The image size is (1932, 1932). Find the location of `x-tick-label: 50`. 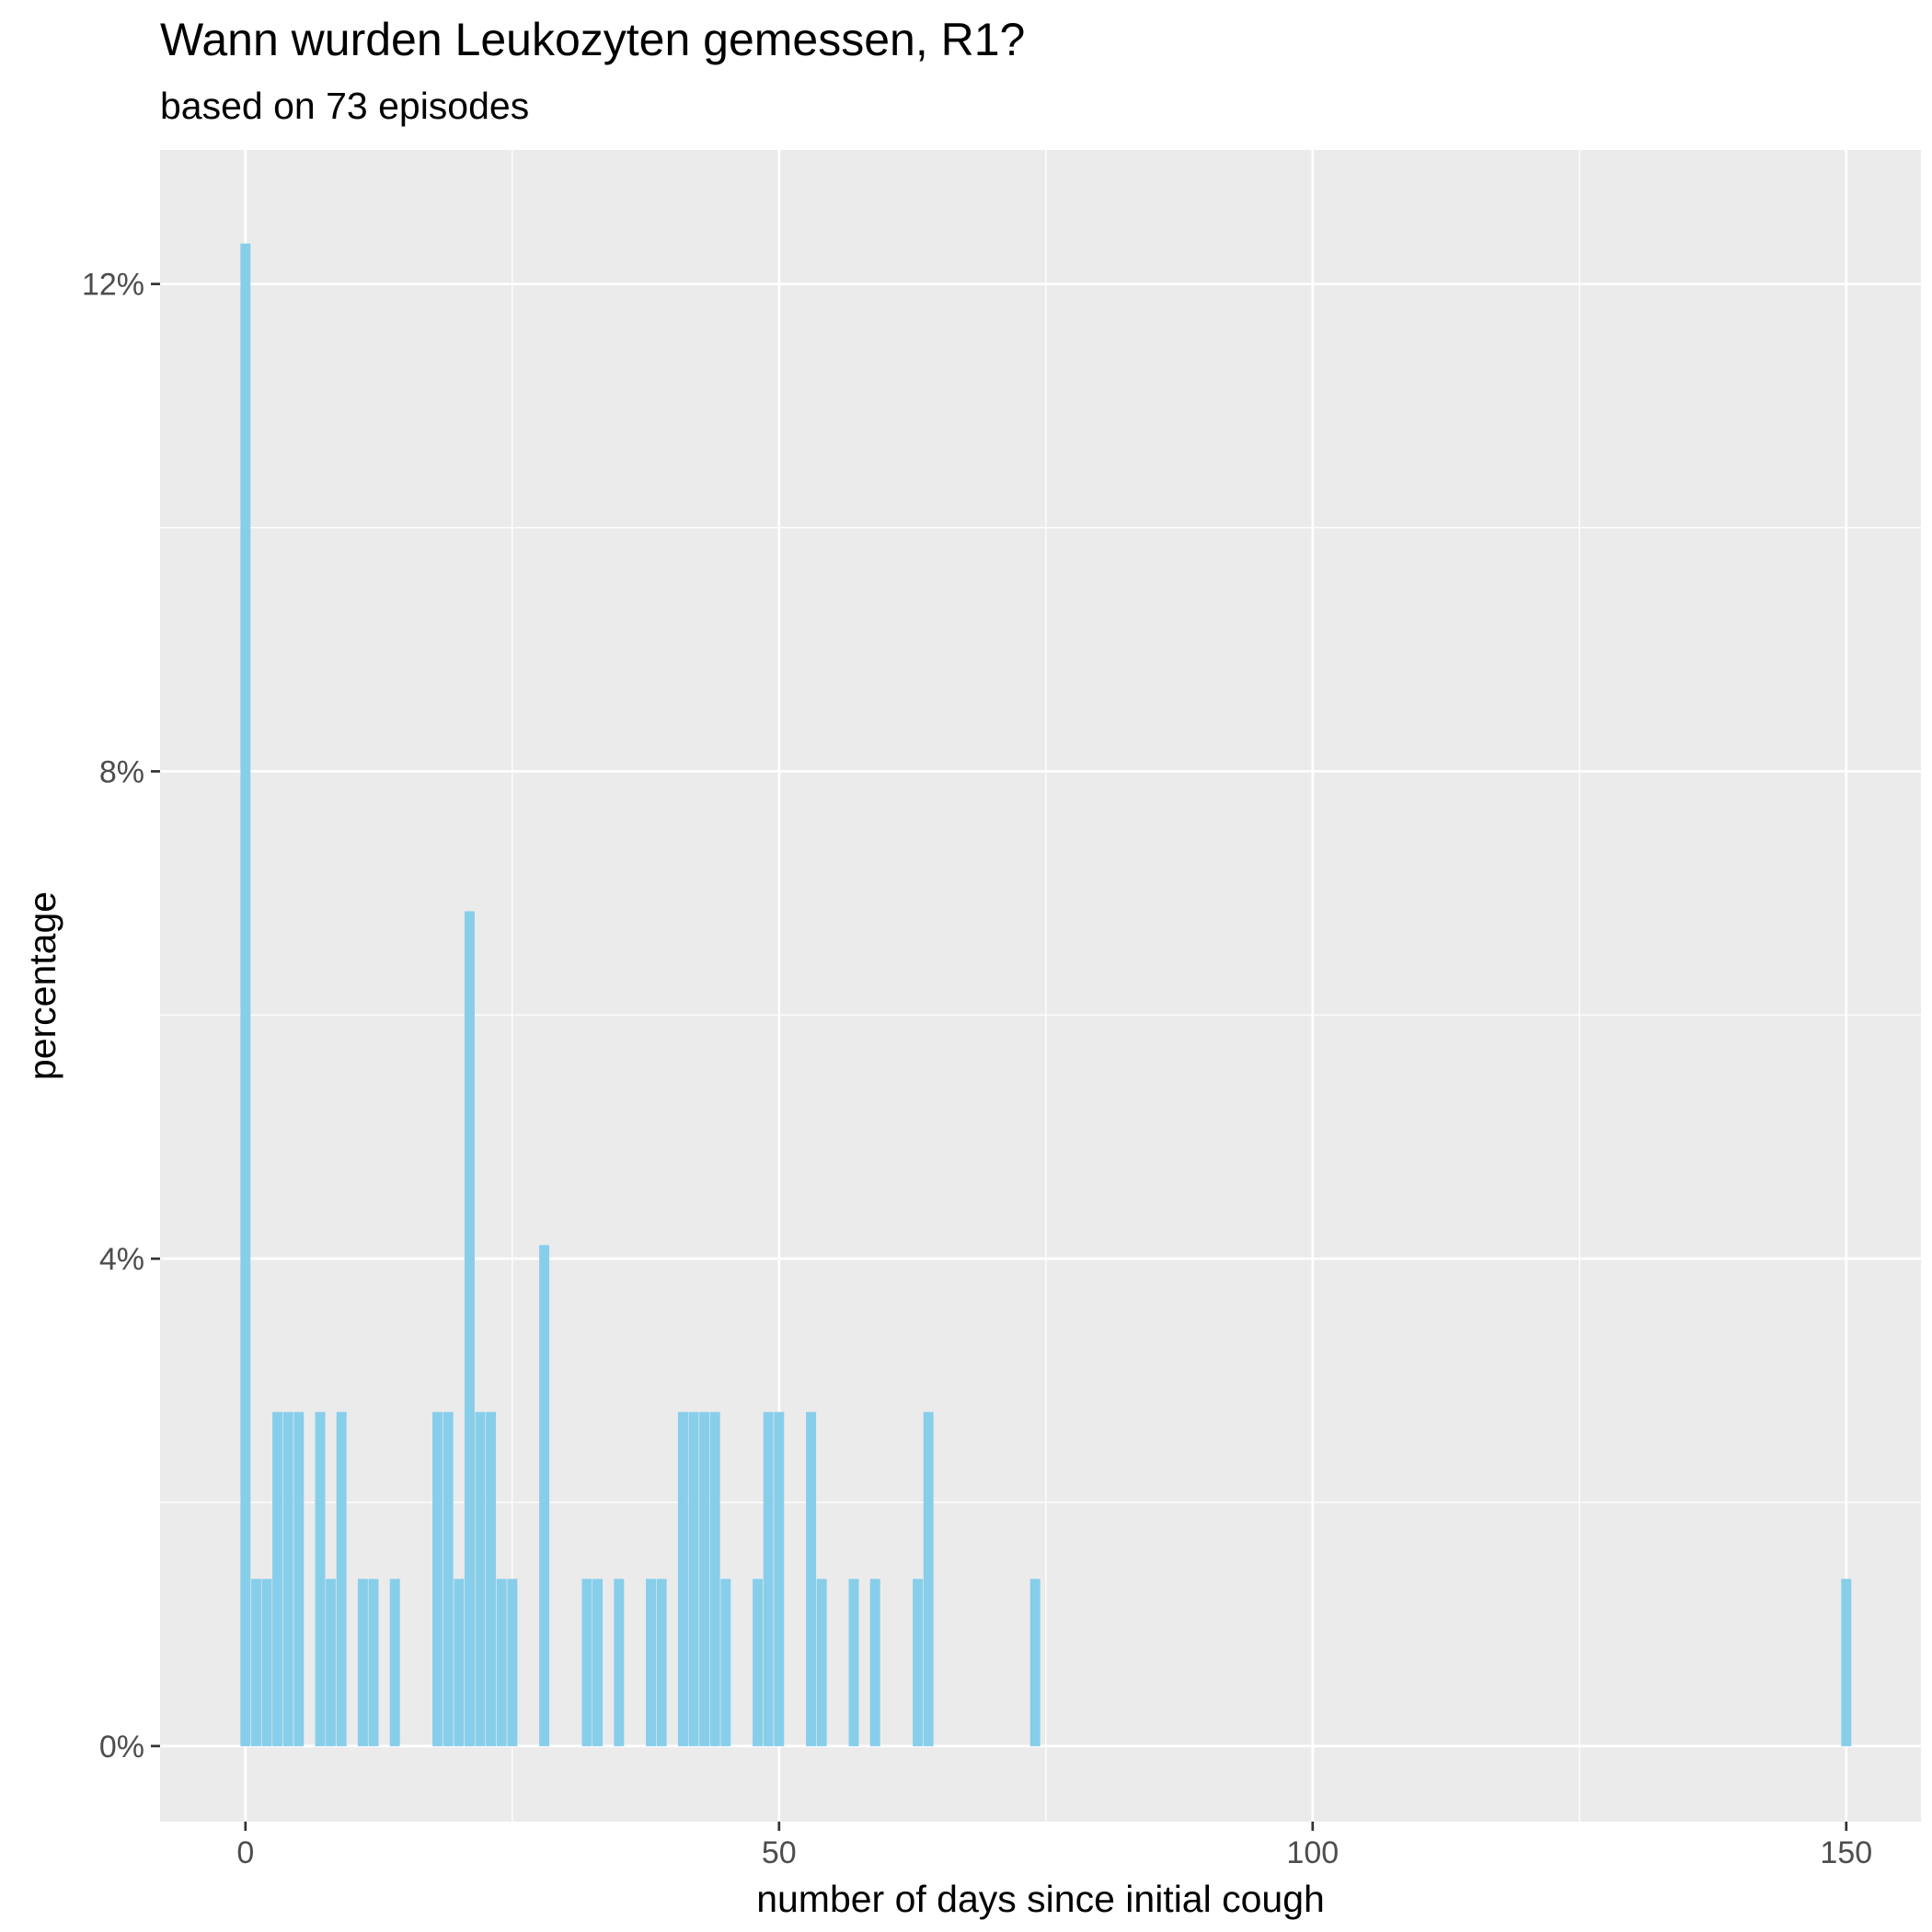

x-tick-label: 50 is located at coordinates (779, 1852).